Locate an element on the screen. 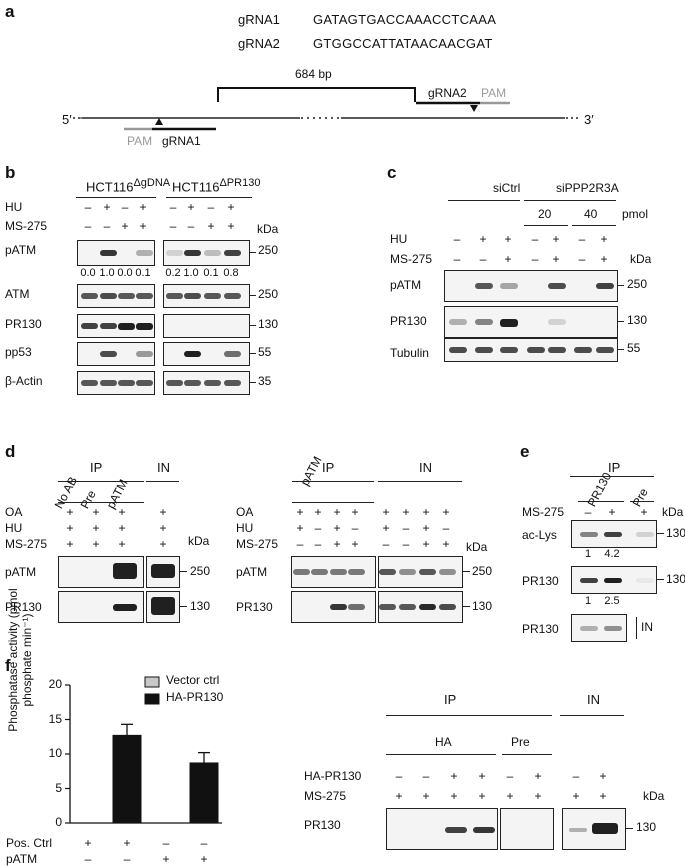 This screenshot has width=685, height=866. f-y-tick-label: 10 is located at coordinates (55, 753).